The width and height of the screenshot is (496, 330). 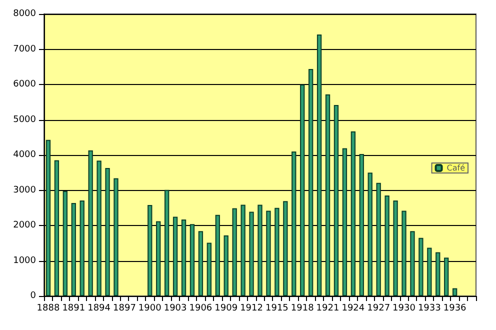 I want to click on x-tick-label: 1936, so click(x=455, y=309).